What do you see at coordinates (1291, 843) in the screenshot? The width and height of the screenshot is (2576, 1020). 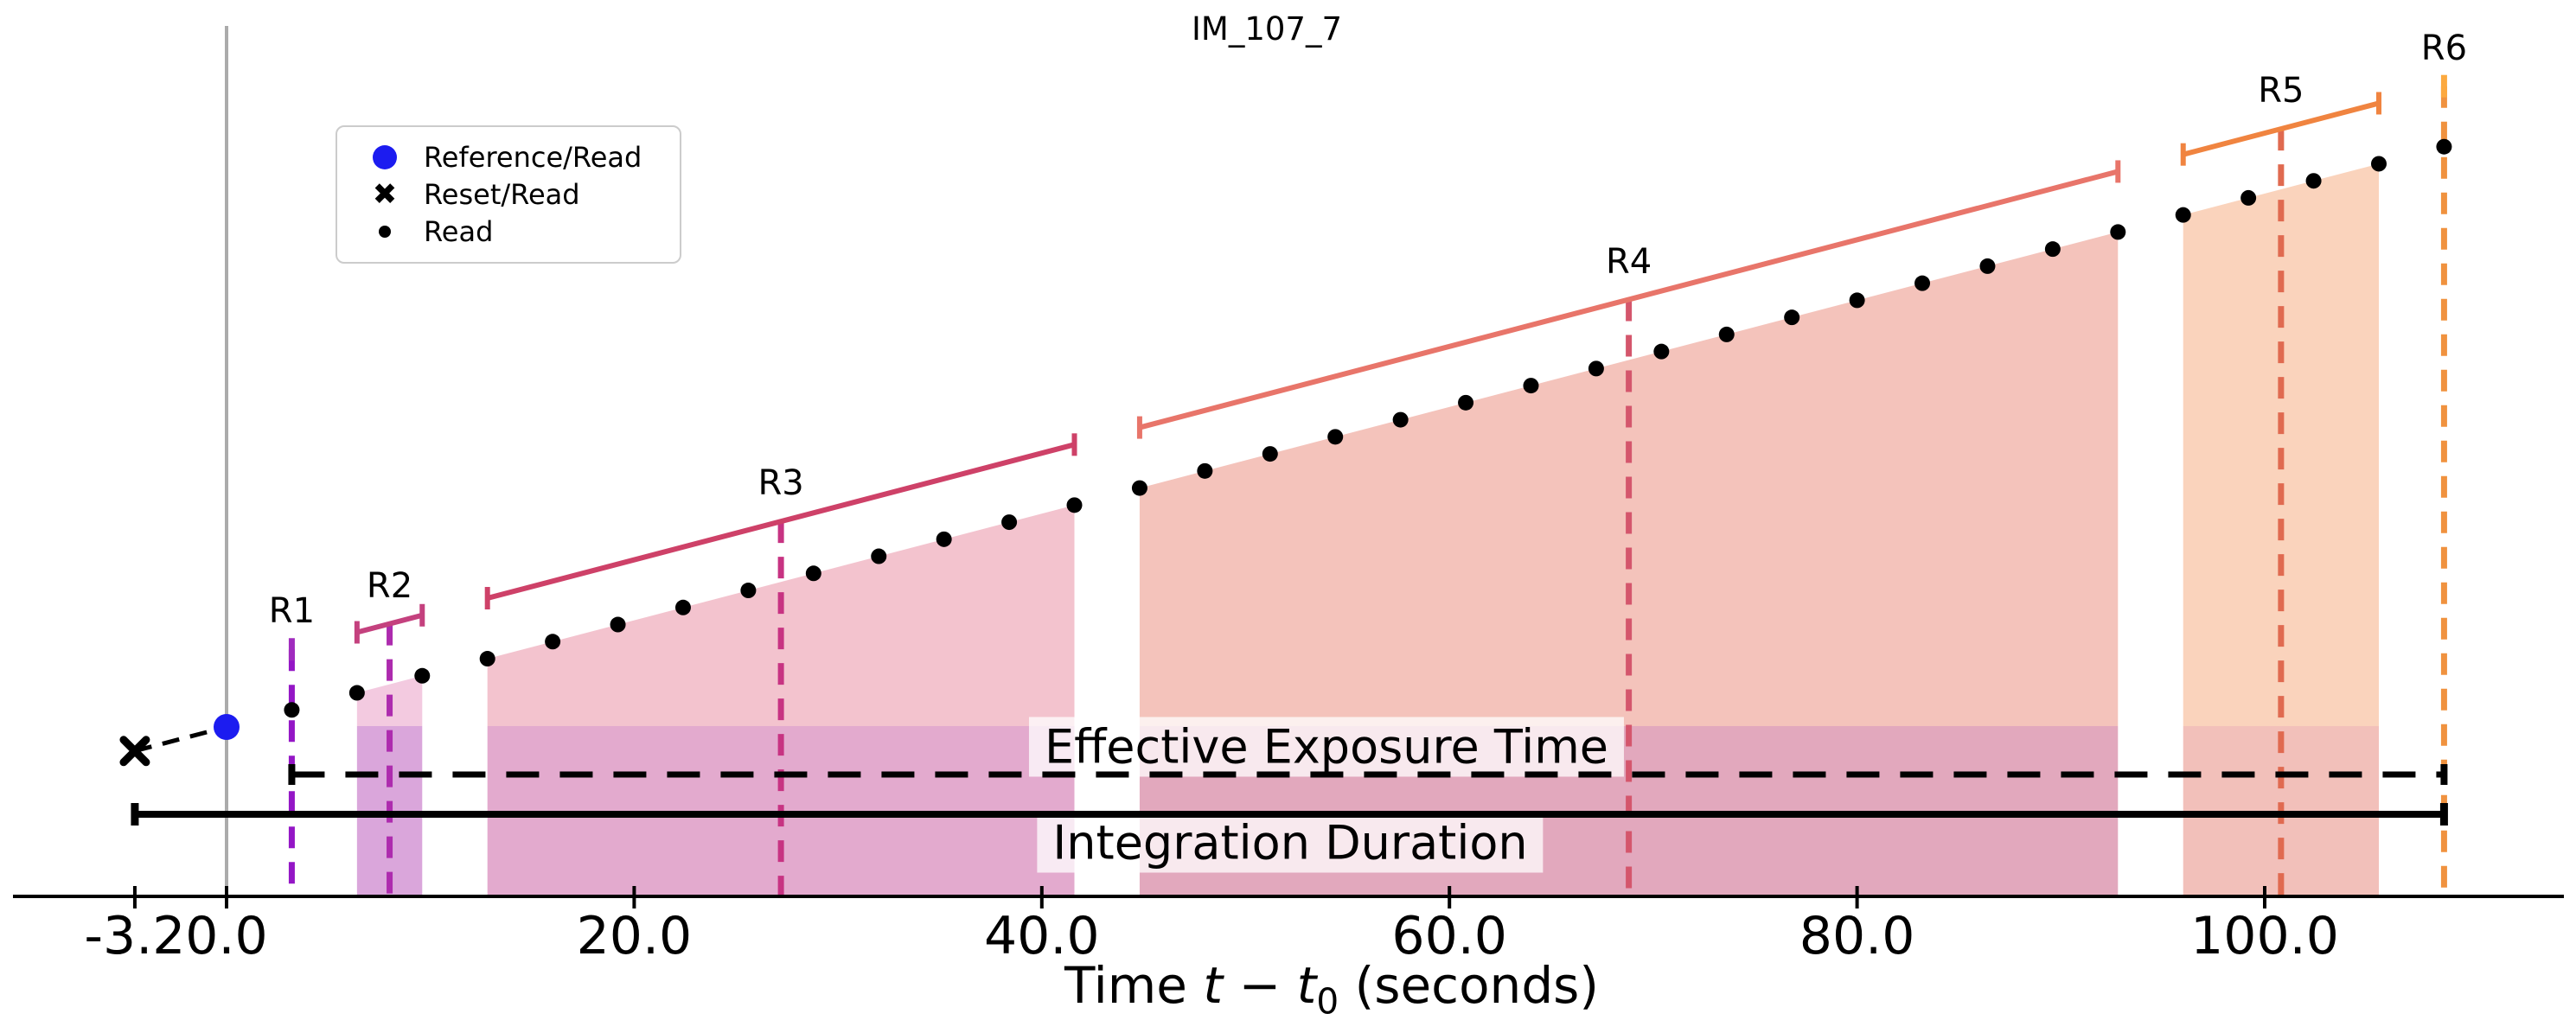 I see `integration-duration-label: Integration Duration` at bounding box center [1291, 843].